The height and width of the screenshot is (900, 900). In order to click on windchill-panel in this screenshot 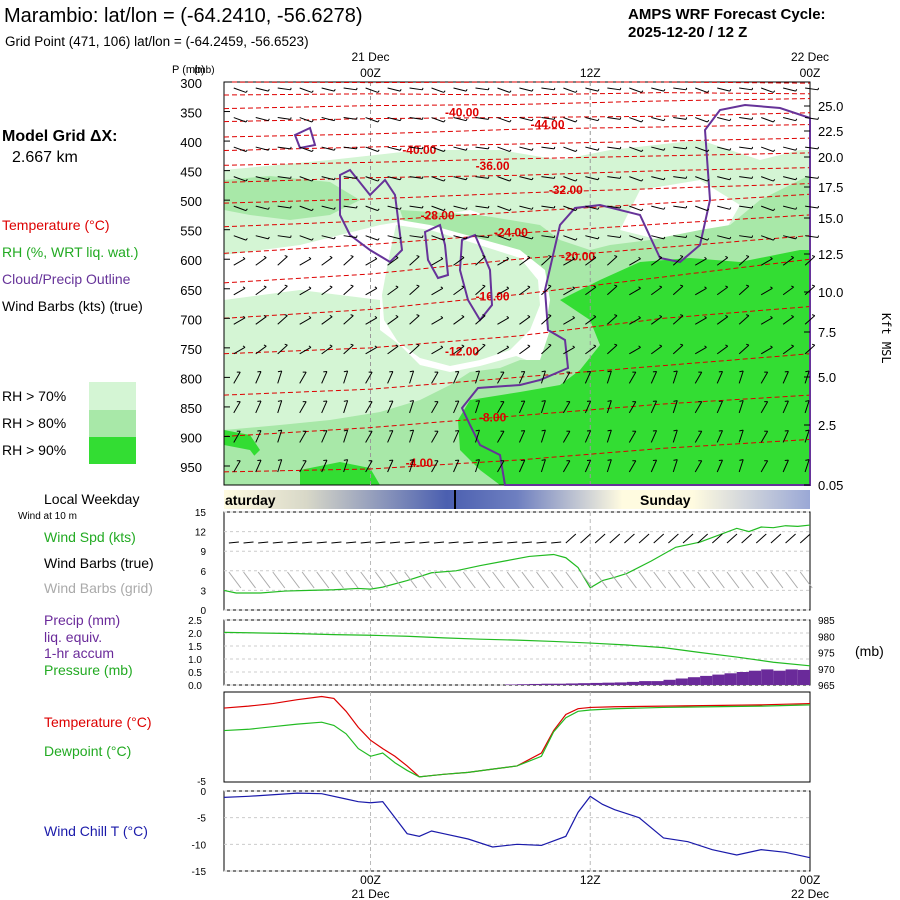, I will do `click(517, 831)`.